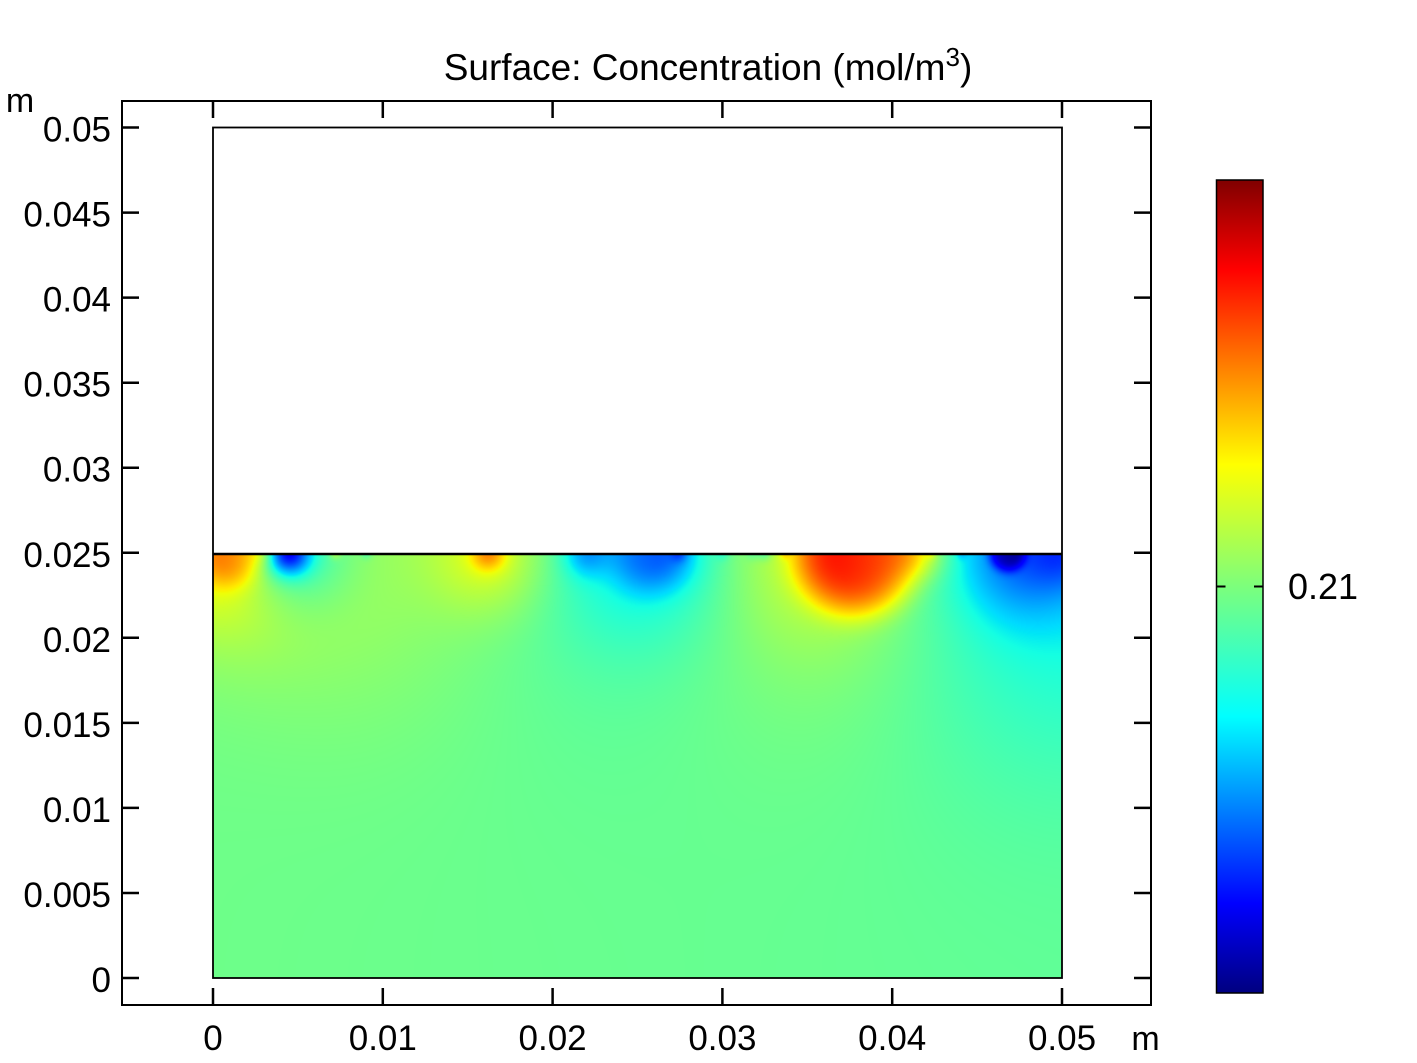 The width and height of the screenshot is (1417, 1063). Describe the element at coordinates (67, 555) in the screenshot. I see `svg-text: 0.025` at that location.